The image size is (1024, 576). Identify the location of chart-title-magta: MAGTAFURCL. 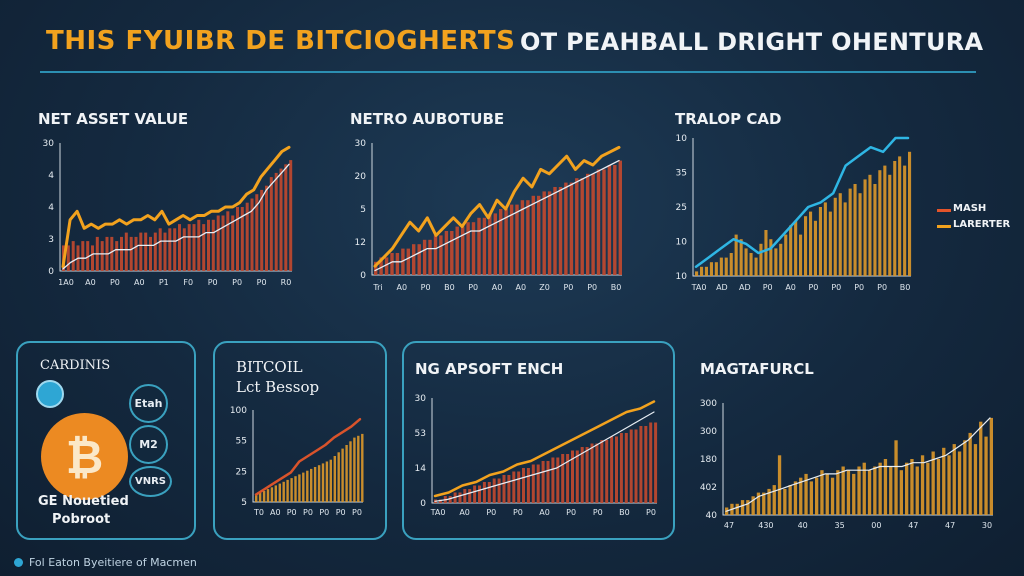
(757, 369).